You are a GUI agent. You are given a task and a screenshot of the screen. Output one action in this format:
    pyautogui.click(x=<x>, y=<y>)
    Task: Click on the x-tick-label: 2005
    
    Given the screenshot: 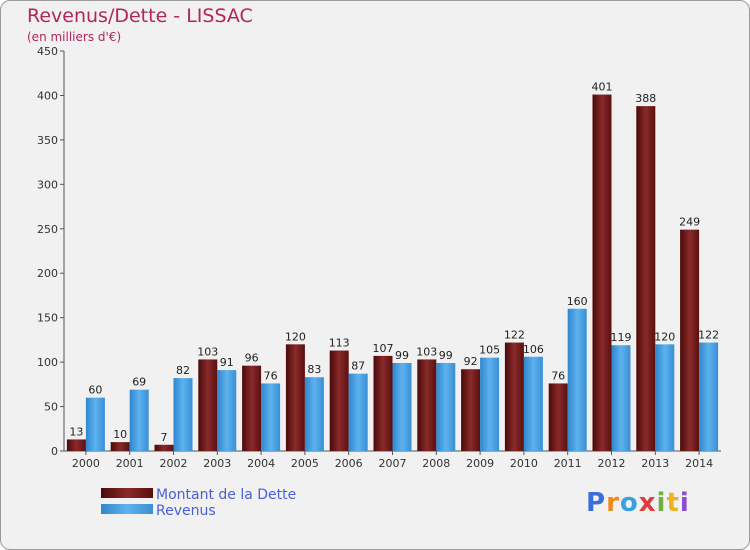 What is the action you would take?
    pyautogui.click(x=305, y=463)
    